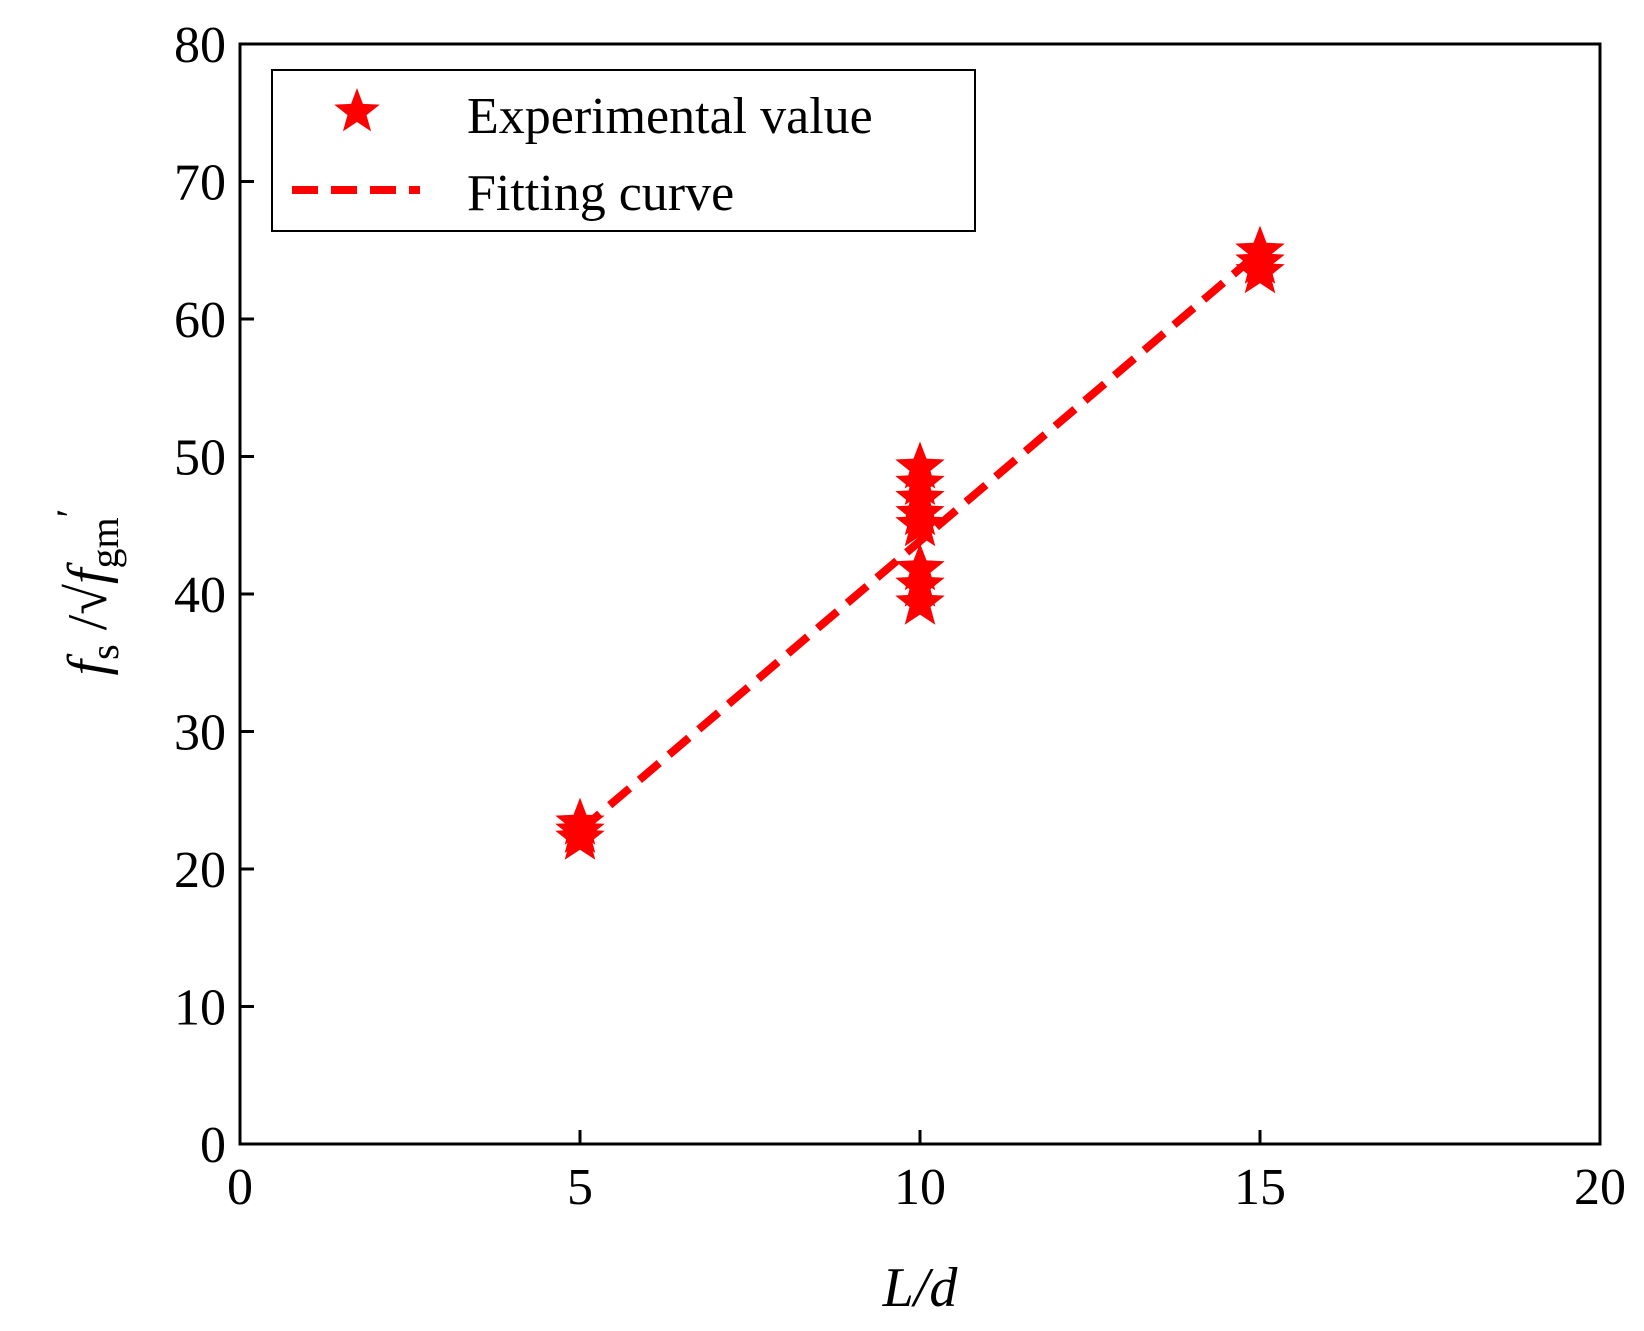 This screenshot has width=1644, height=1331. Describe the element at coordinates (200, 45) in the screenshot. I see `y-tick-label: 80` at that location.